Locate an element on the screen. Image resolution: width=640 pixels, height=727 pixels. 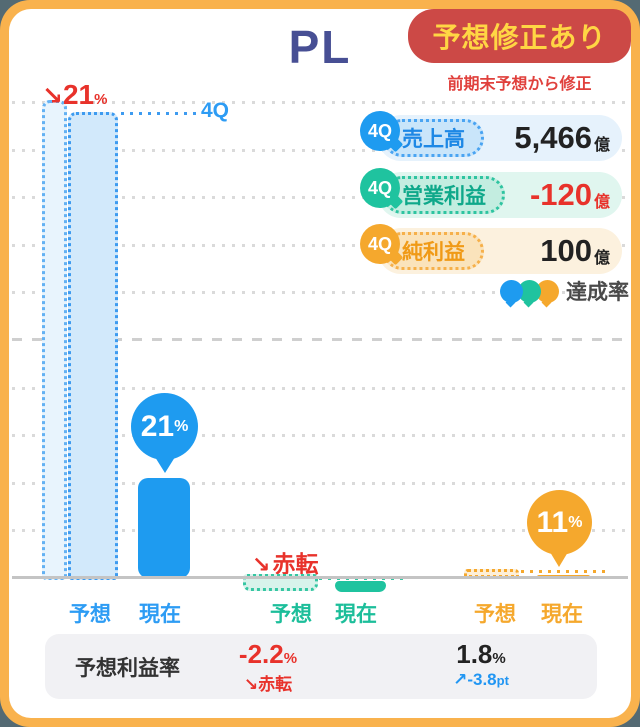
kpi-value: 100 億 is located at coordinates (575, 250).